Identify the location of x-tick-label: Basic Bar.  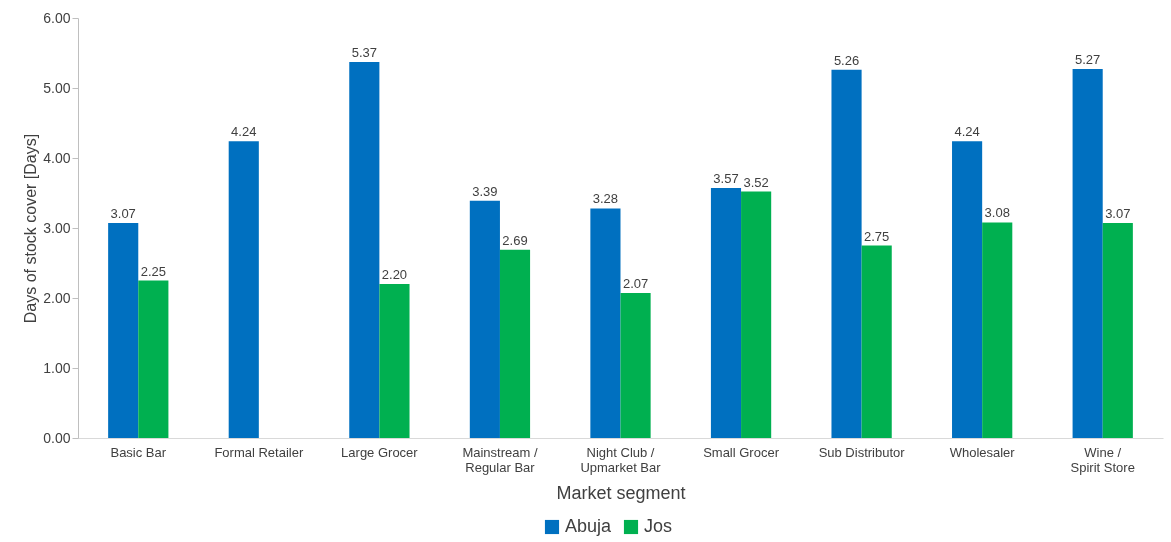
(138, 452).